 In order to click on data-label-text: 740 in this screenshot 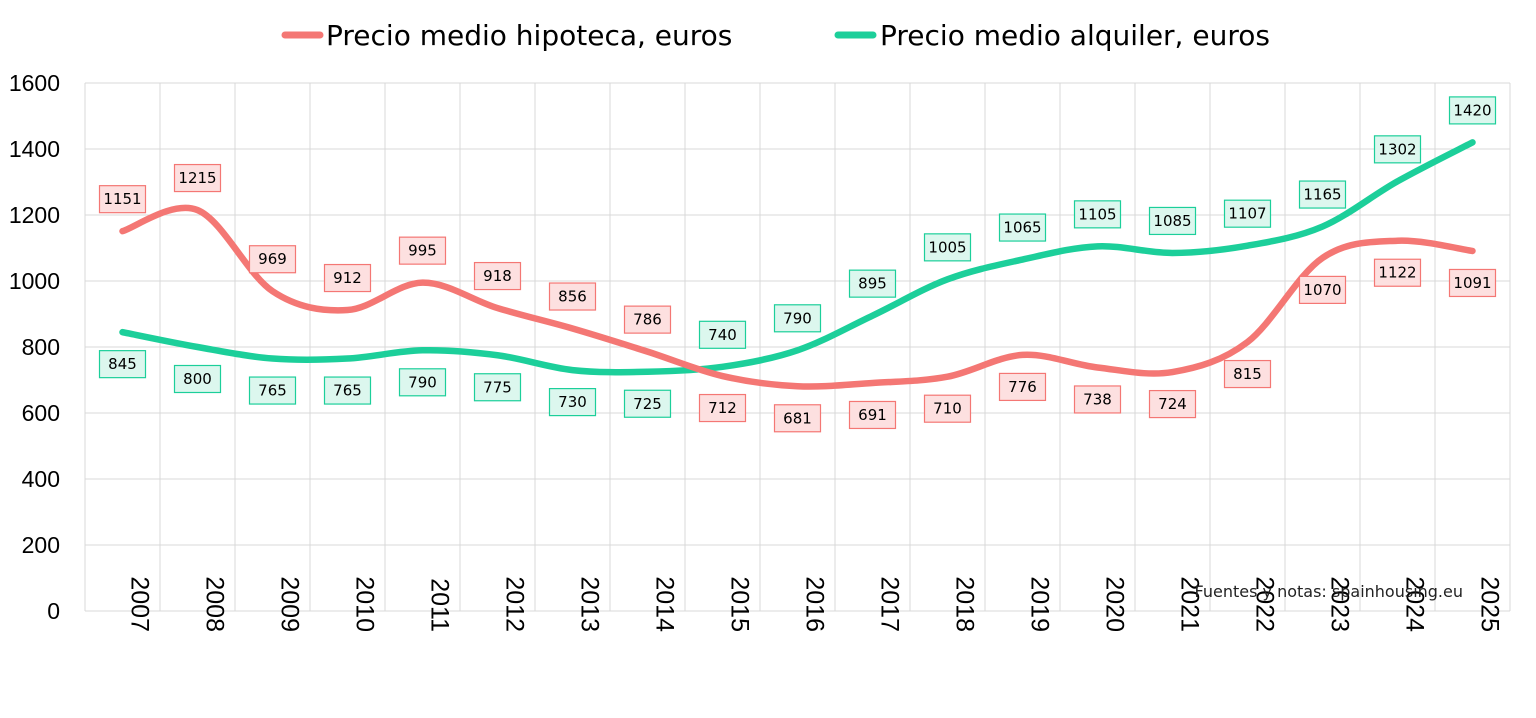, I will do `click(722, 335)`.